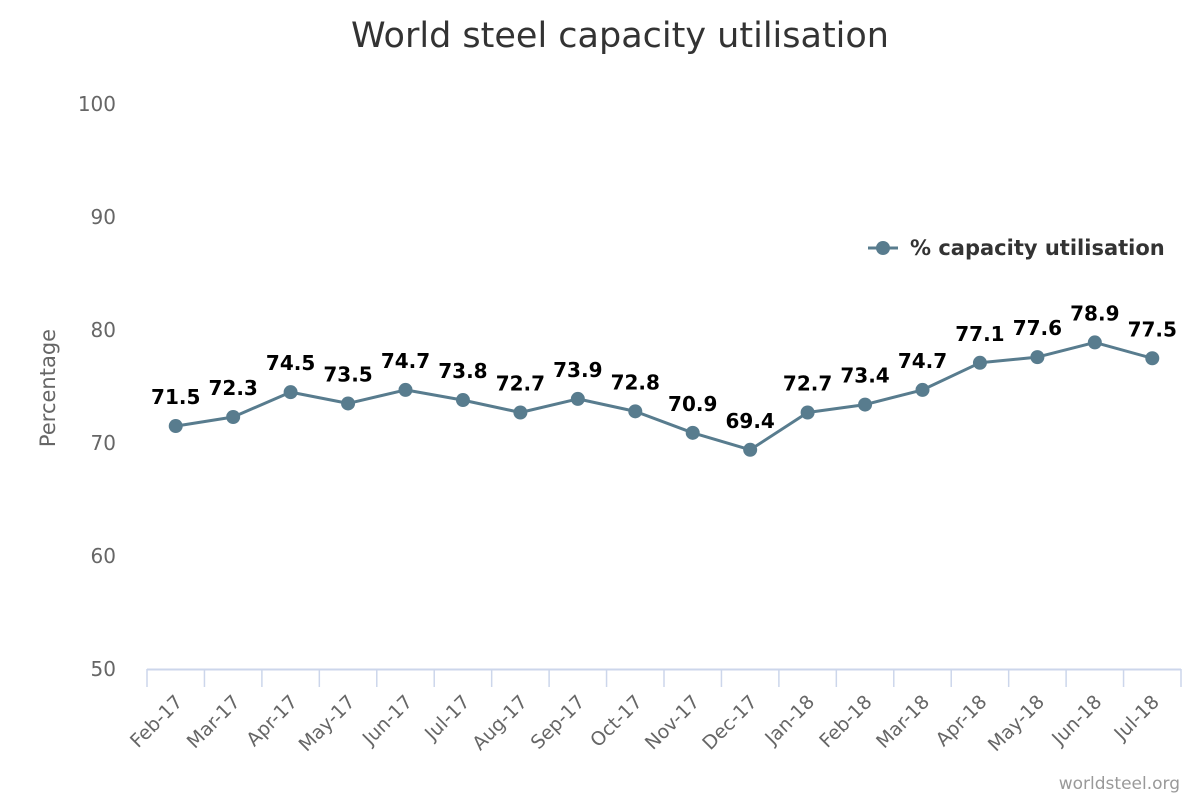 The image size is (1200, 800). What do you see at coordinates (1037, 328) in the screenshot?
I see `data-label: 77.6` at bounding box center [1037, 328].